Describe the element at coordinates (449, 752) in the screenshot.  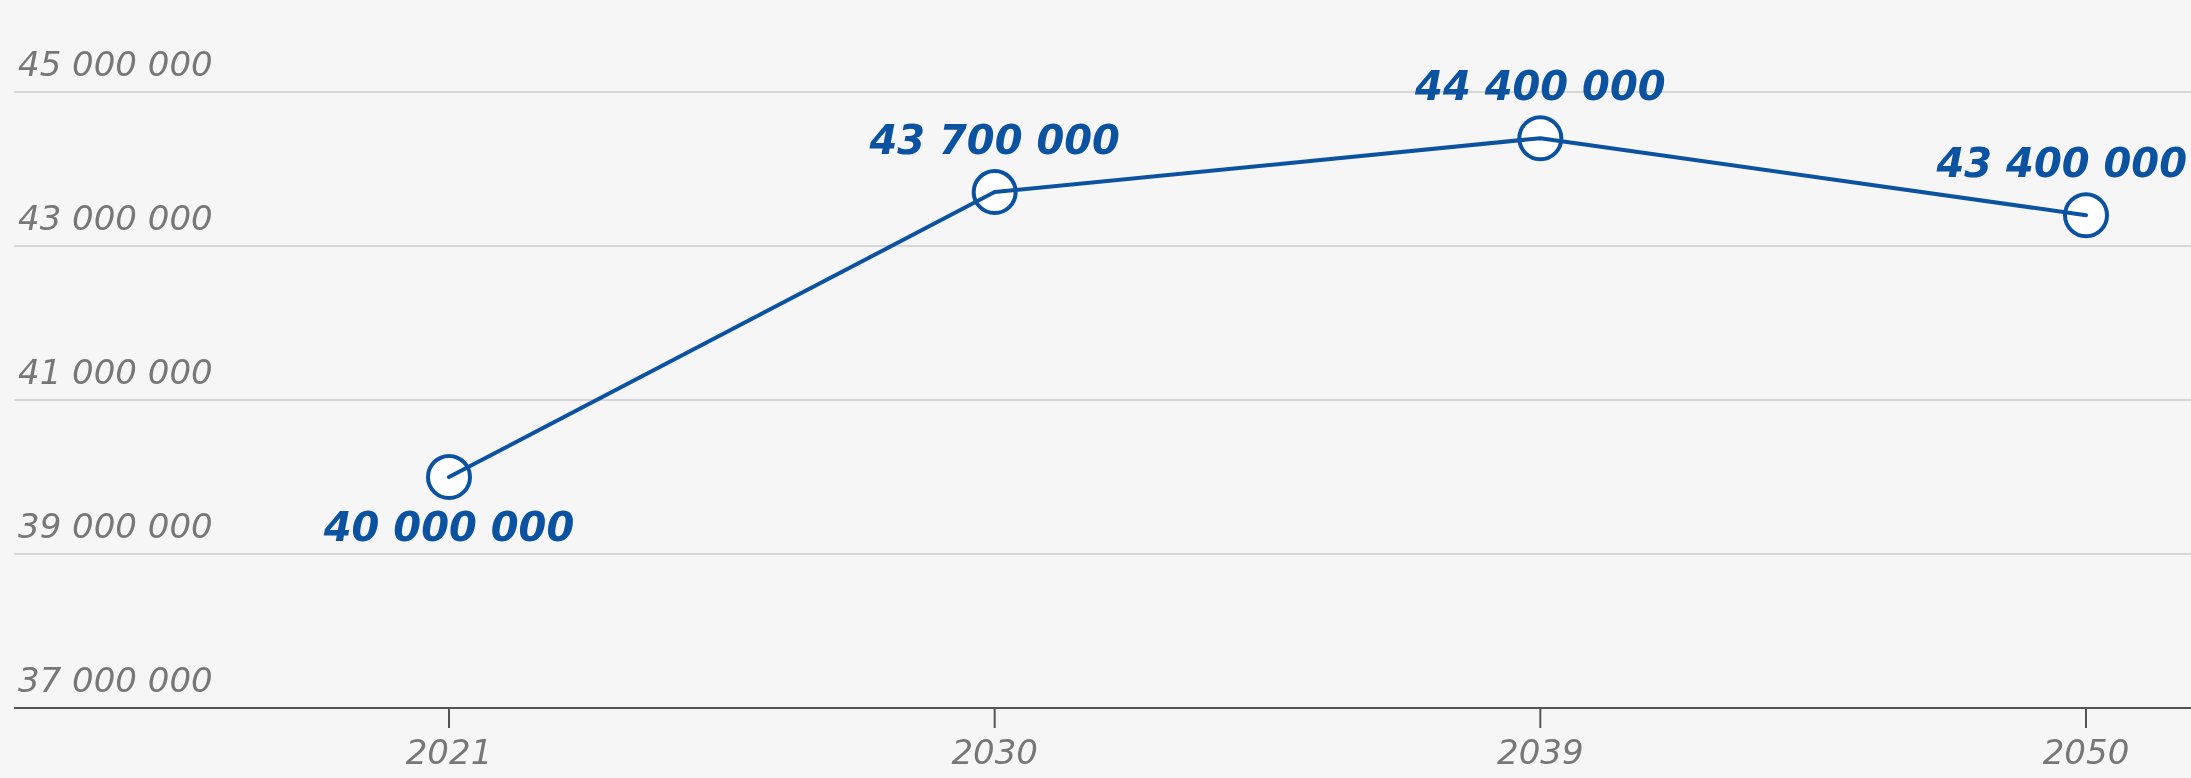
I see `x-tick-label: 2021` at that location.